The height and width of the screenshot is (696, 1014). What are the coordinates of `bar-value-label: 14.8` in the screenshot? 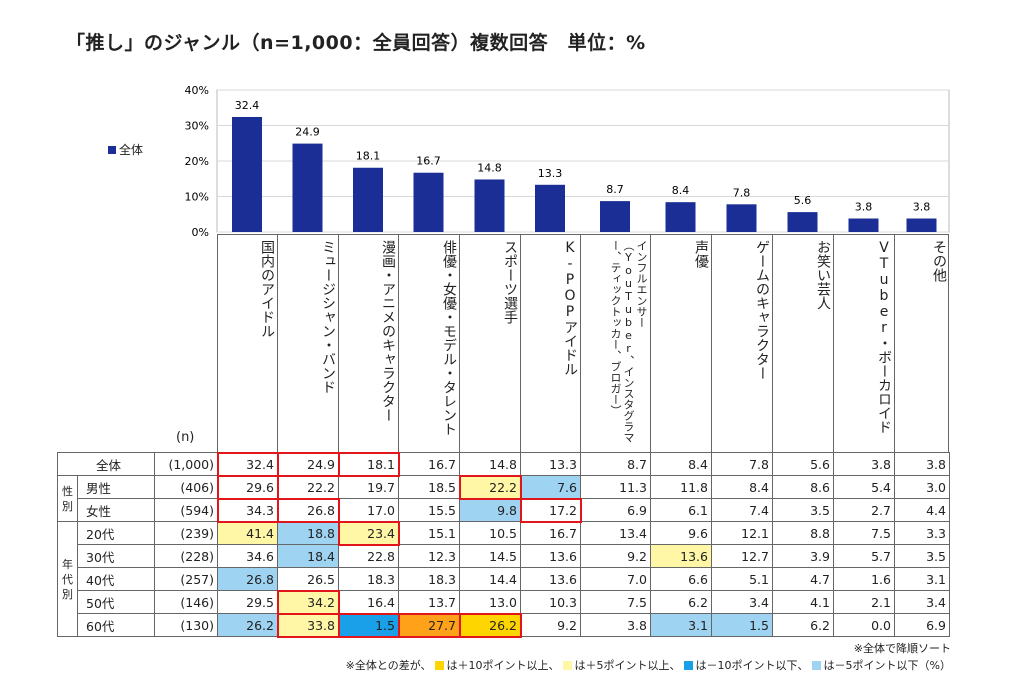 It's located at (489, 167).